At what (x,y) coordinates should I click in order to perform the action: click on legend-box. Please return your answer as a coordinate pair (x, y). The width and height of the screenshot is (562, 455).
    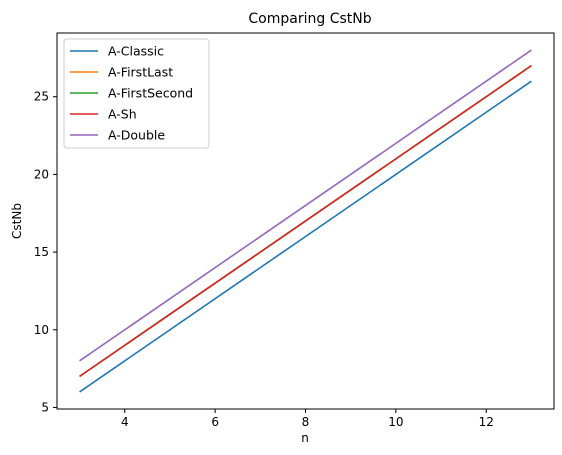
    Looking at the image, I should click on (136, 93).